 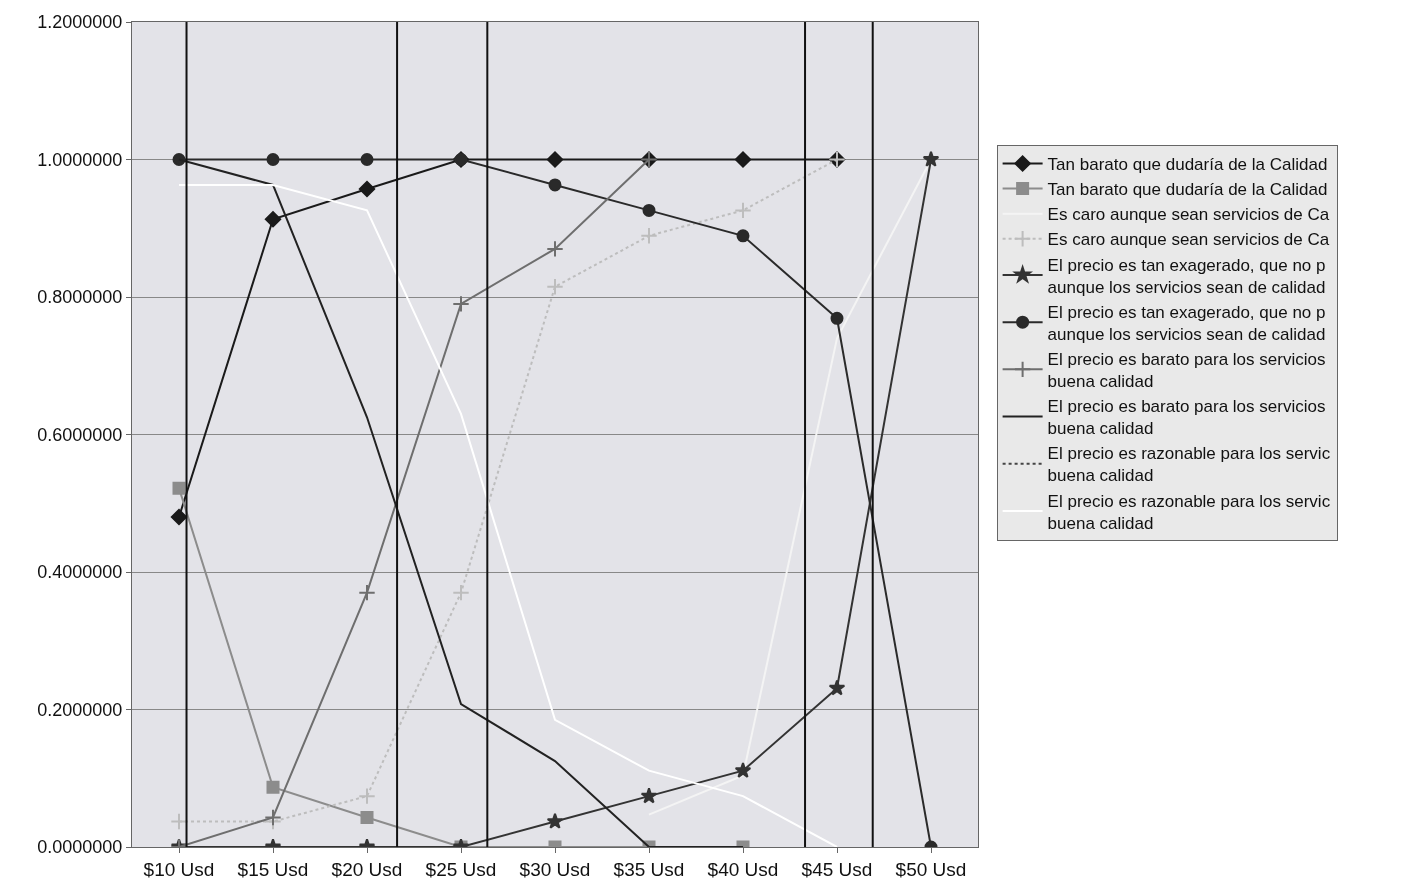 What do you see at coordinates (649, 869) in the screenshot?
I see `x-tick-label: $35 Usd` at bounding box center [649, 869].